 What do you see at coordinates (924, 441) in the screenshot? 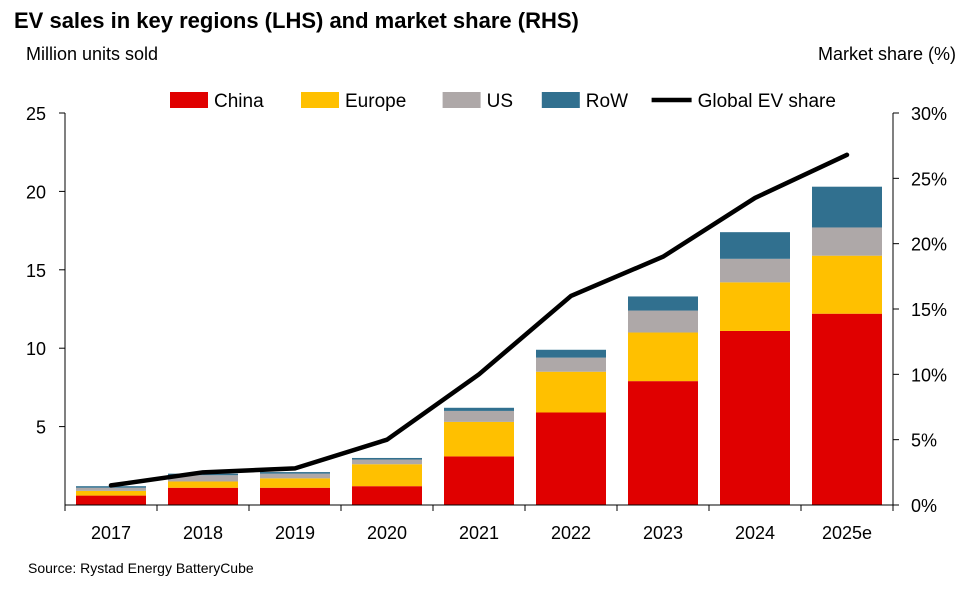
I see `right-axis-tick-label: 5%` at bounding box center [924, 441].